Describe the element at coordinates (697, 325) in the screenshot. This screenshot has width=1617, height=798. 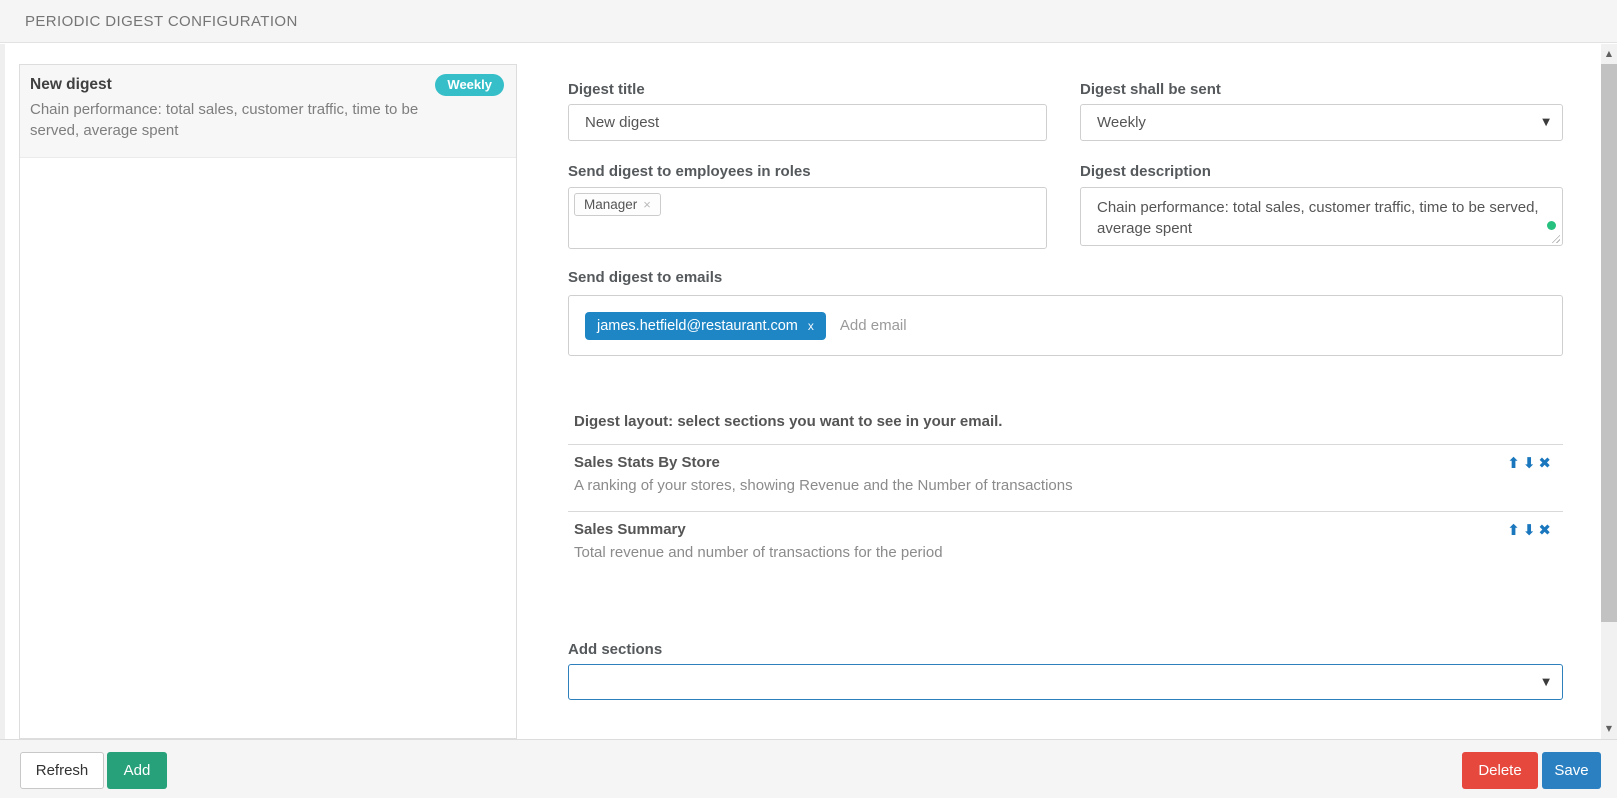
I see `email-chip-label: james.hetfield@restaurant.com` at that location.